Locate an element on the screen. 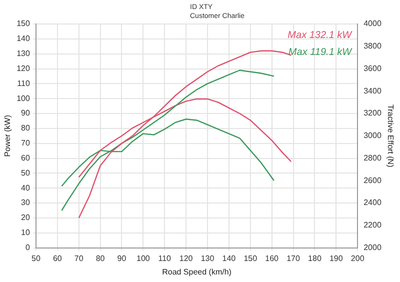  y2-tick-label: 3200 is located at coordinates (373, 113).